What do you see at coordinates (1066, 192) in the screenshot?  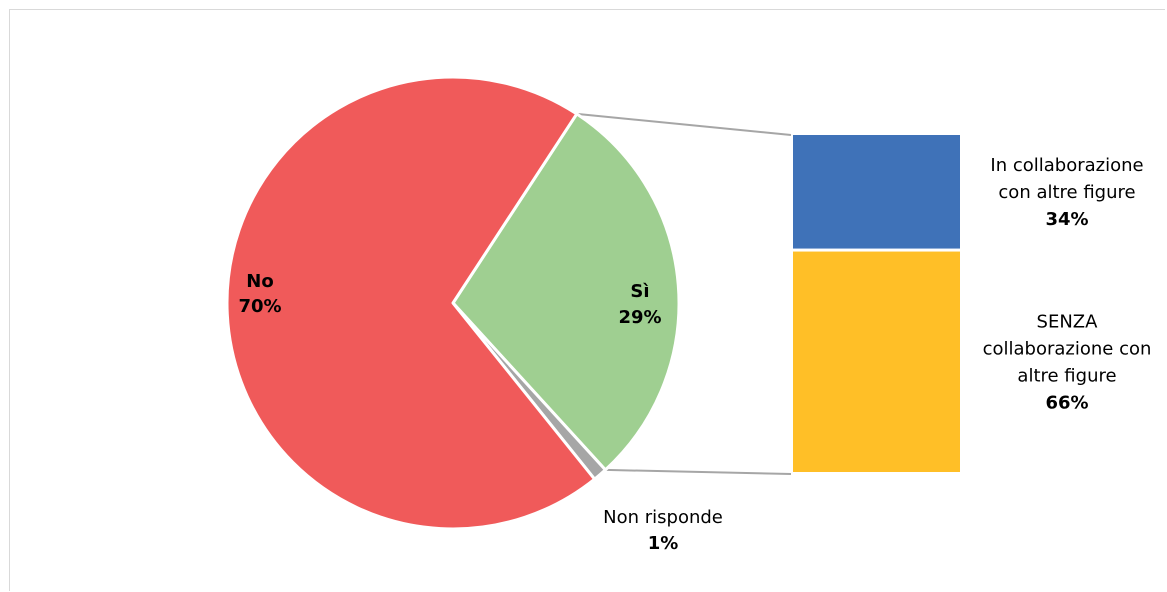 I see `bar-label-1: In collaborazione con altre figure 34%` at bounding box center [1066, 192].